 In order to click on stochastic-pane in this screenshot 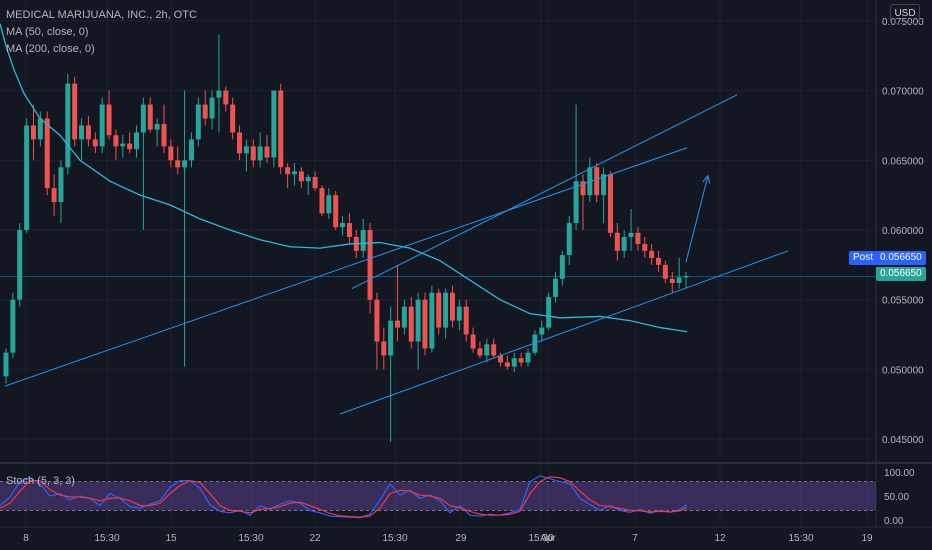, I will do `click(438, 497)`.